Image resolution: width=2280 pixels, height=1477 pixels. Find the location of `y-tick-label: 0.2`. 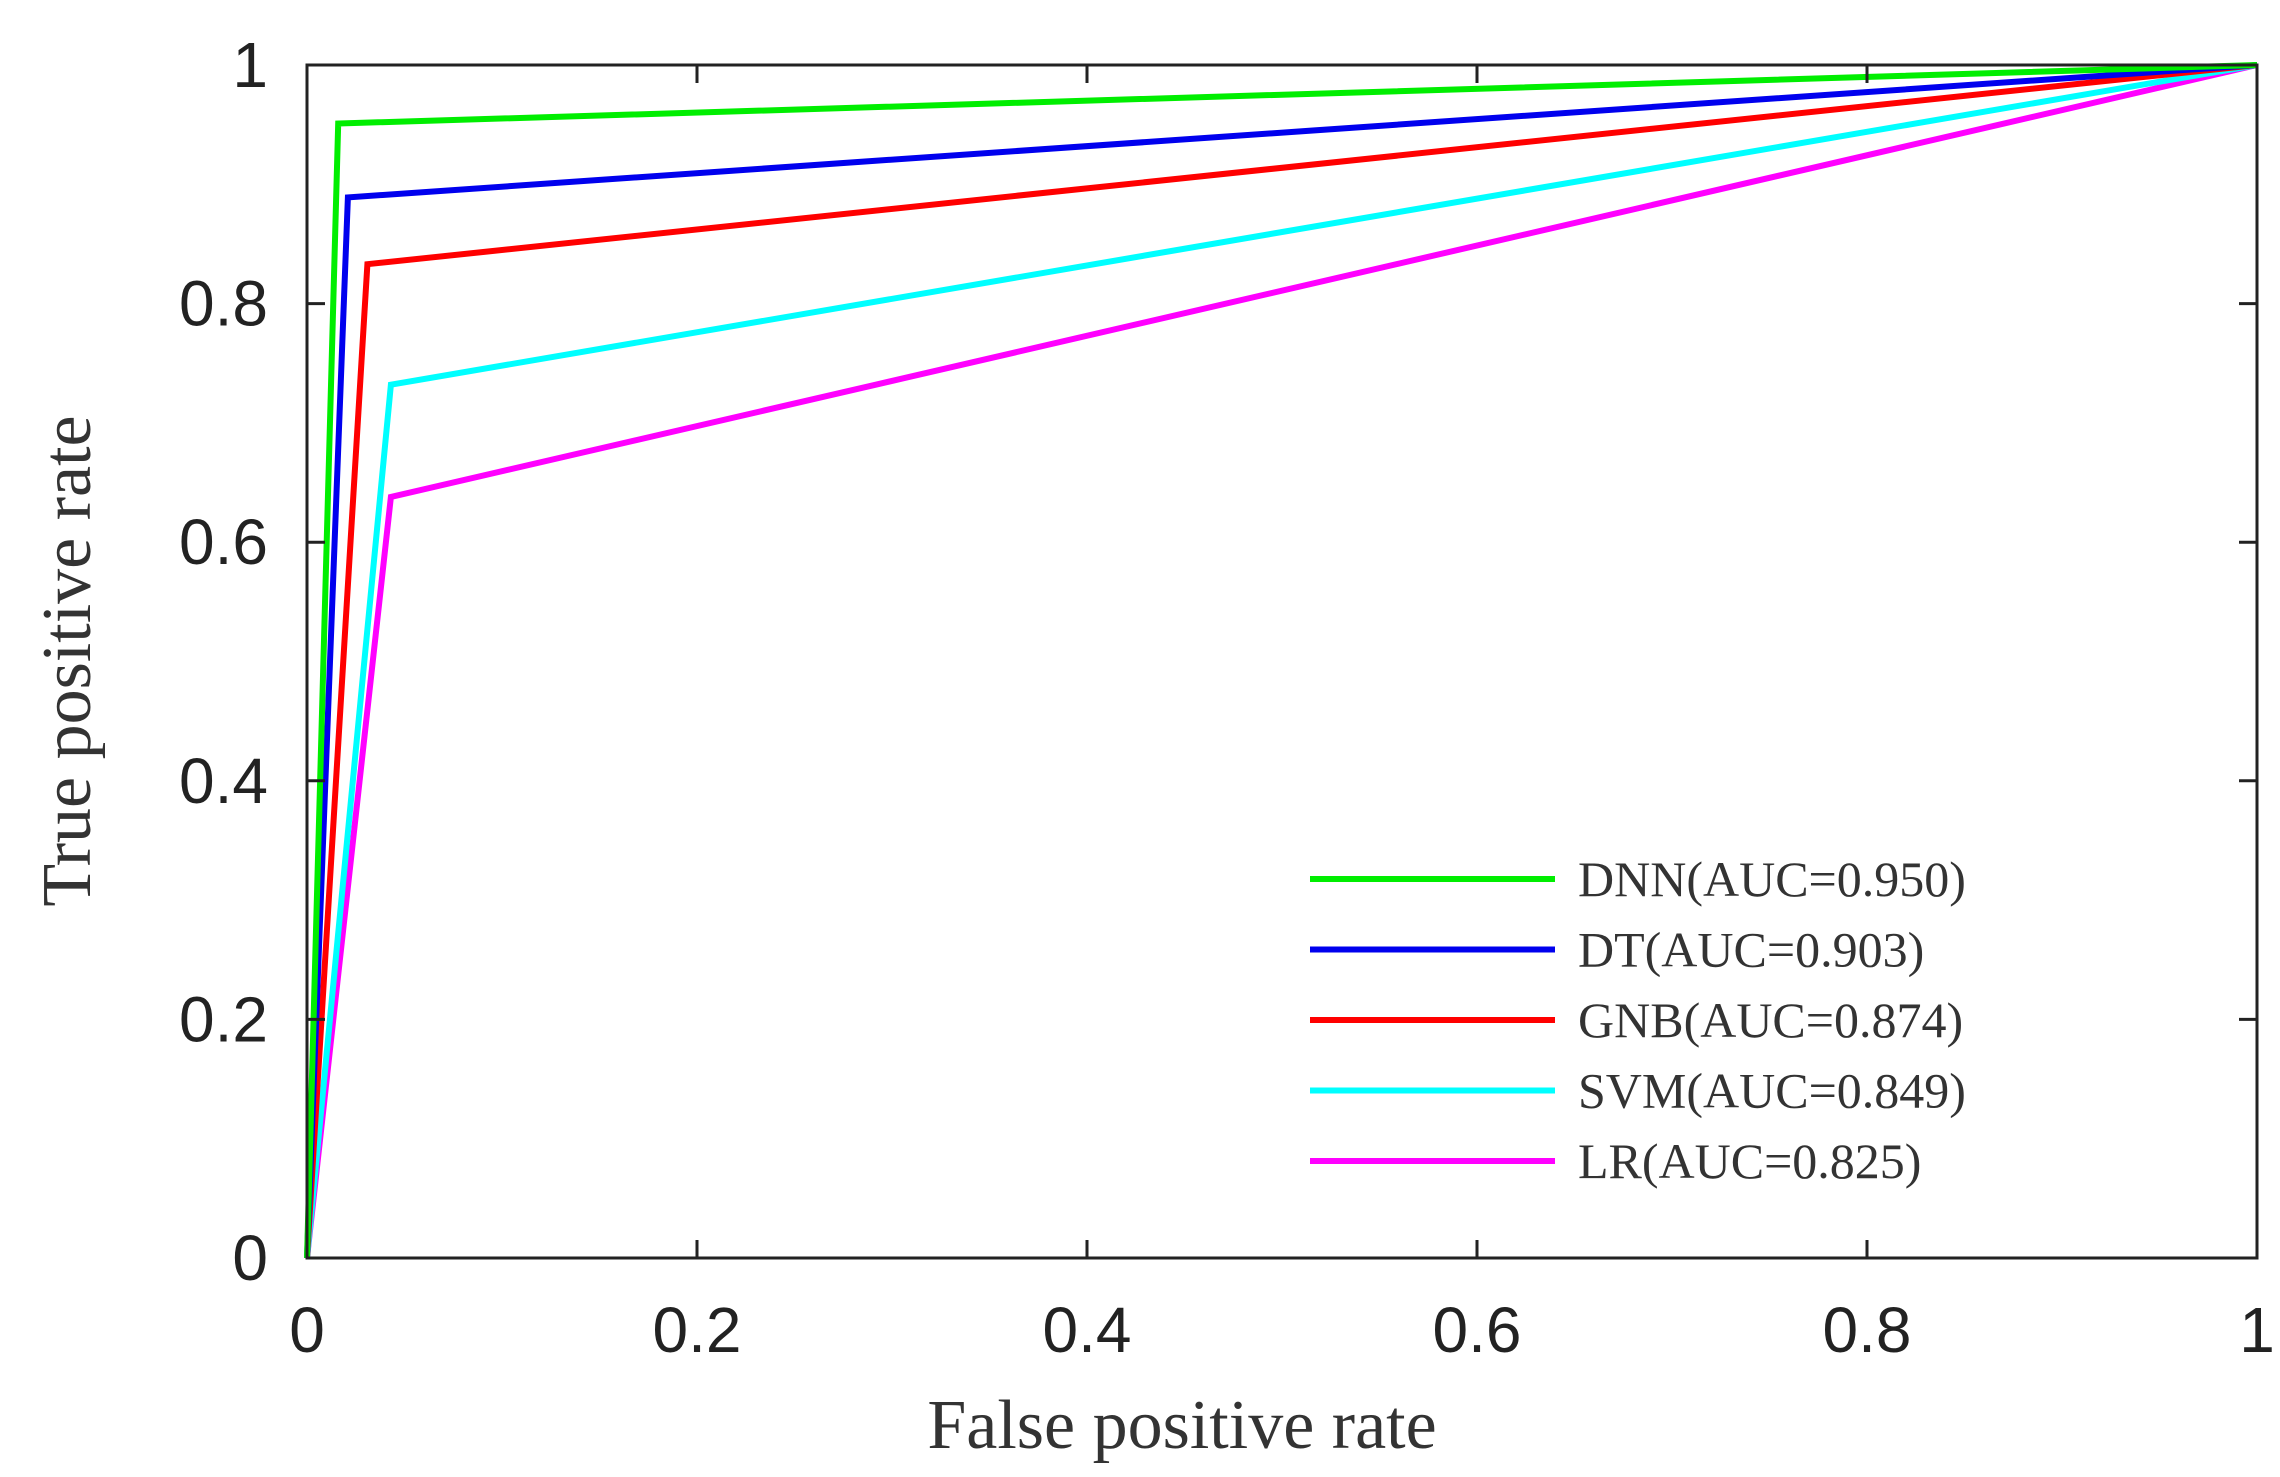

y-tick-label: 0.2 is located at coordinates (223, 1019).